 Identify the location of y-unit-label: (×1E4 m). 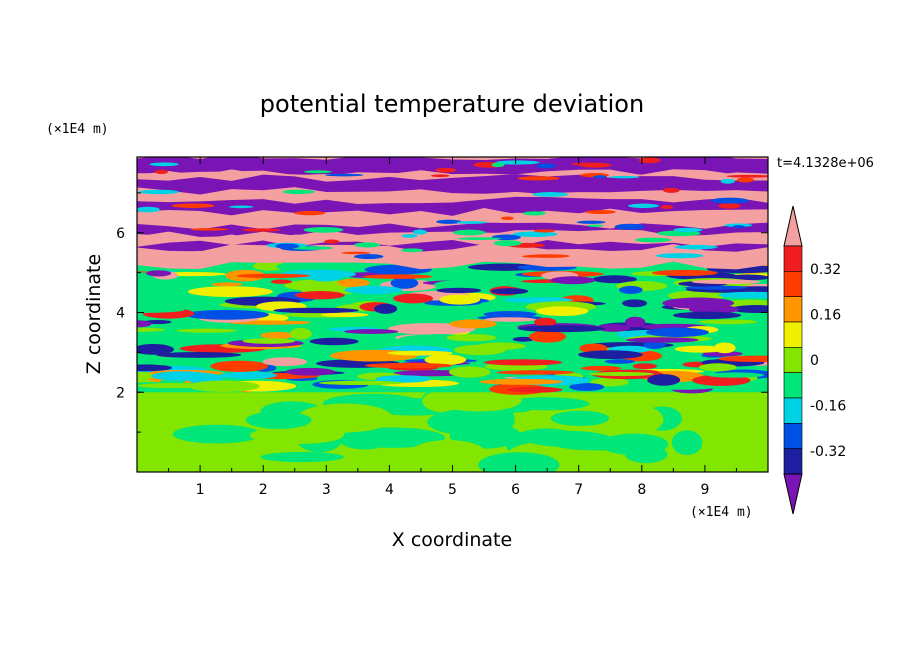
(77, 129).